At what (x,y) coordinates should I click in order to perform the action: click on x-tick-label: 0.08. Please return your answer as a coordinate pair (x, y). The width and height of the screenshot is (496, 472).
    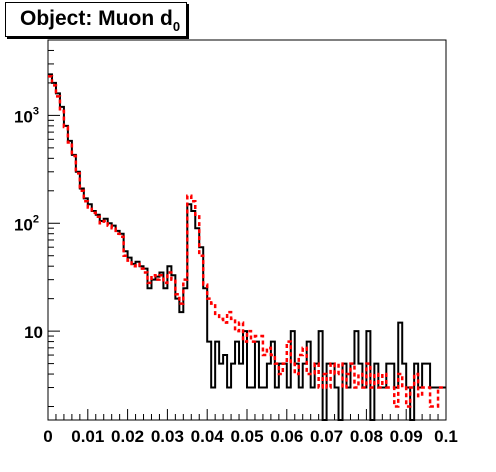
    Looking at the image, I should click on (366, 436).